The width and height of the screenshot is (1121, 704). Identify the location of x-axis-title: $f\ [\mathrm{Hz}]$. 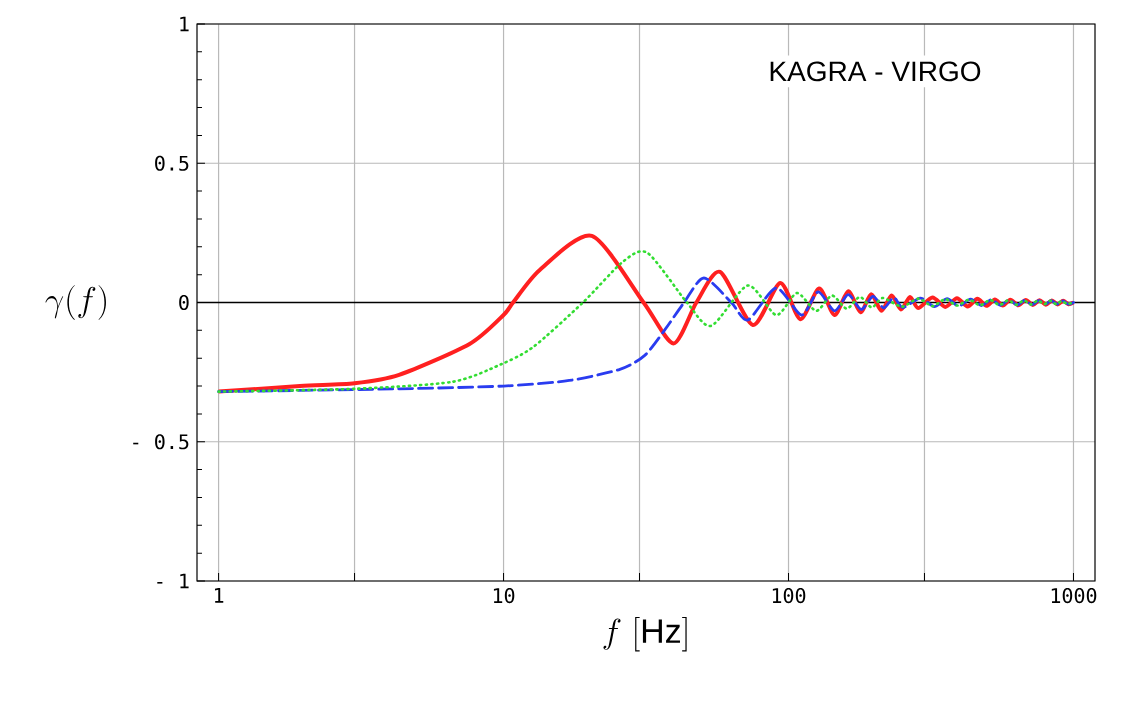
(645, 634).